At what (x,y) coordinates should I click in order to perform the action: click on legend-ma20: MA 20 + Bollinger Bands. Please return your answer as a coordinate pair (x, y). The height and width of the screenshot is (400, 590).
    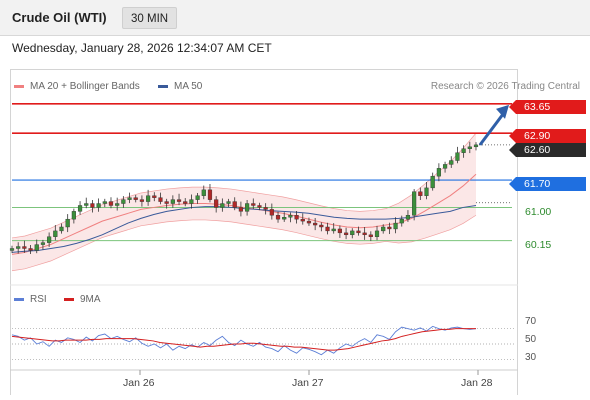
    Looking at the image, I should click on (77, 86).